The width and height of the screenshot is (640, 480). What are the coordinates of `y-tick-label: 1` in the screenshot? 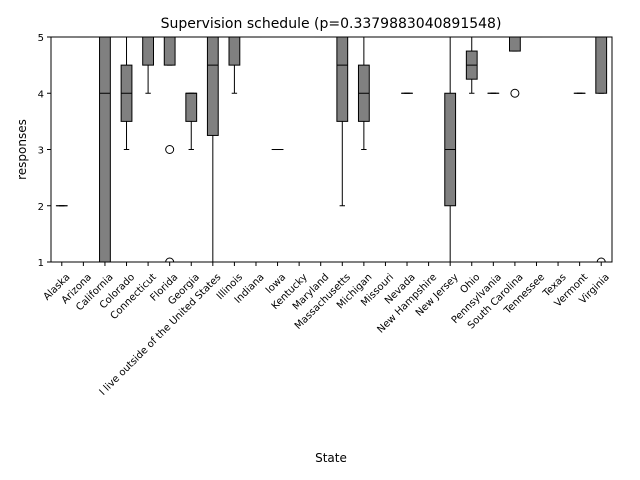 It's located at (41, 263).